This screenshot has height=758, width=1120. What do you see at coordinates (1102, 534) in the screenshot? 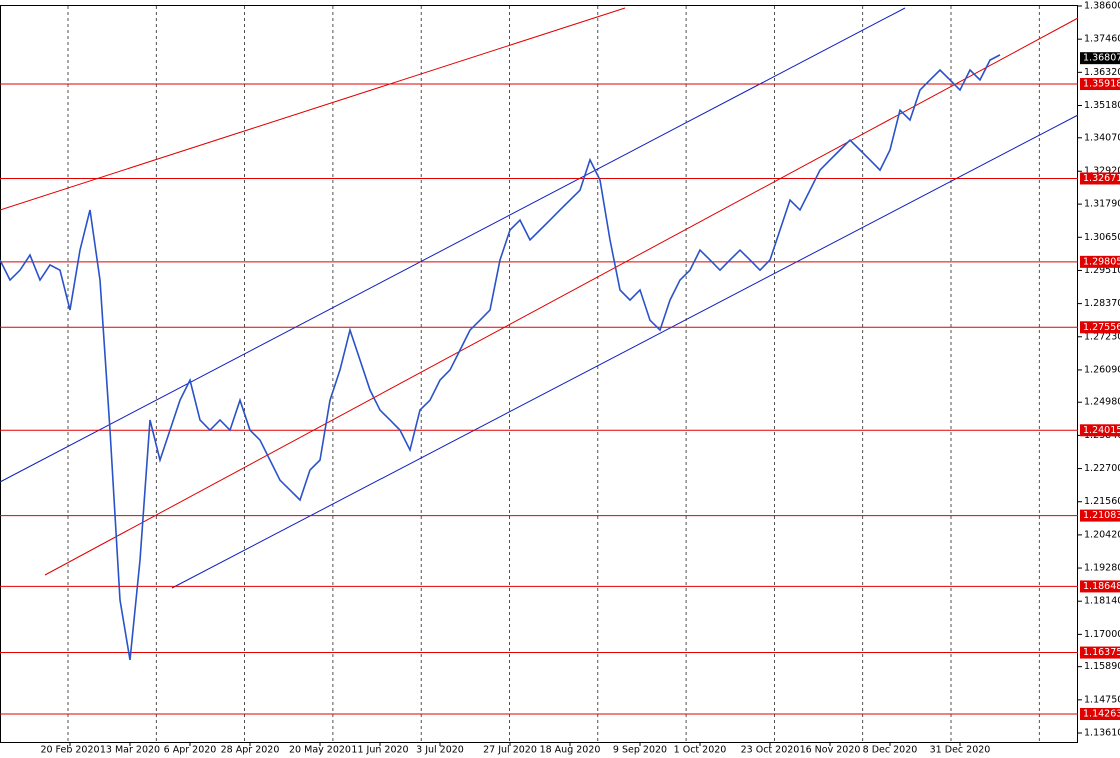
I see `y-tick-label: 1.20420` at bounding box center [1102, 534].